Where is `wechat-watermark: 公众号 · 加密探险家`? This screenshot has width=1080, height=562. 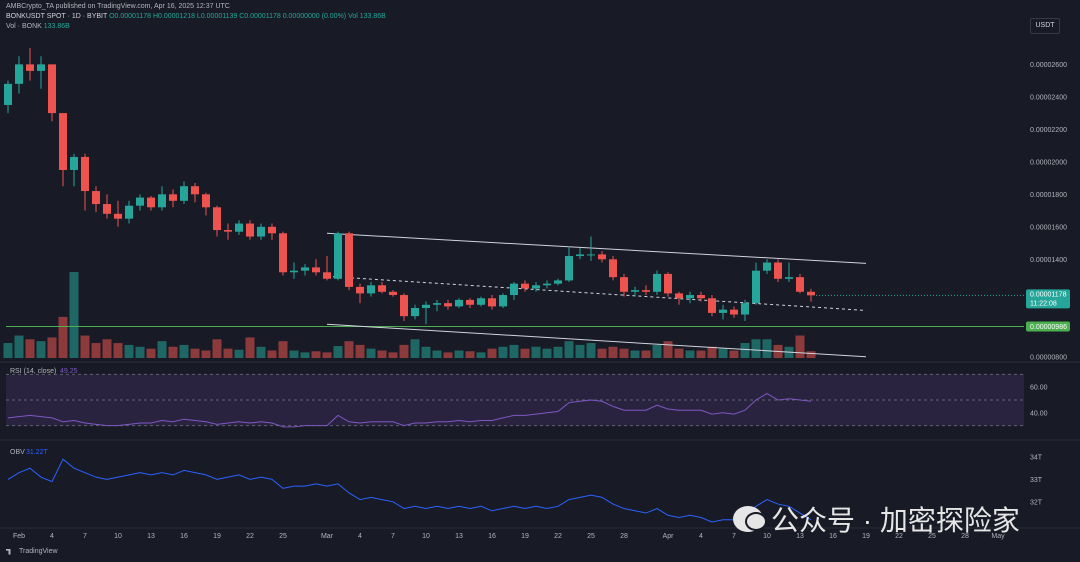
wechat-watermark: 公众号 · 加密探险家 is located at coordinates (876, 519).